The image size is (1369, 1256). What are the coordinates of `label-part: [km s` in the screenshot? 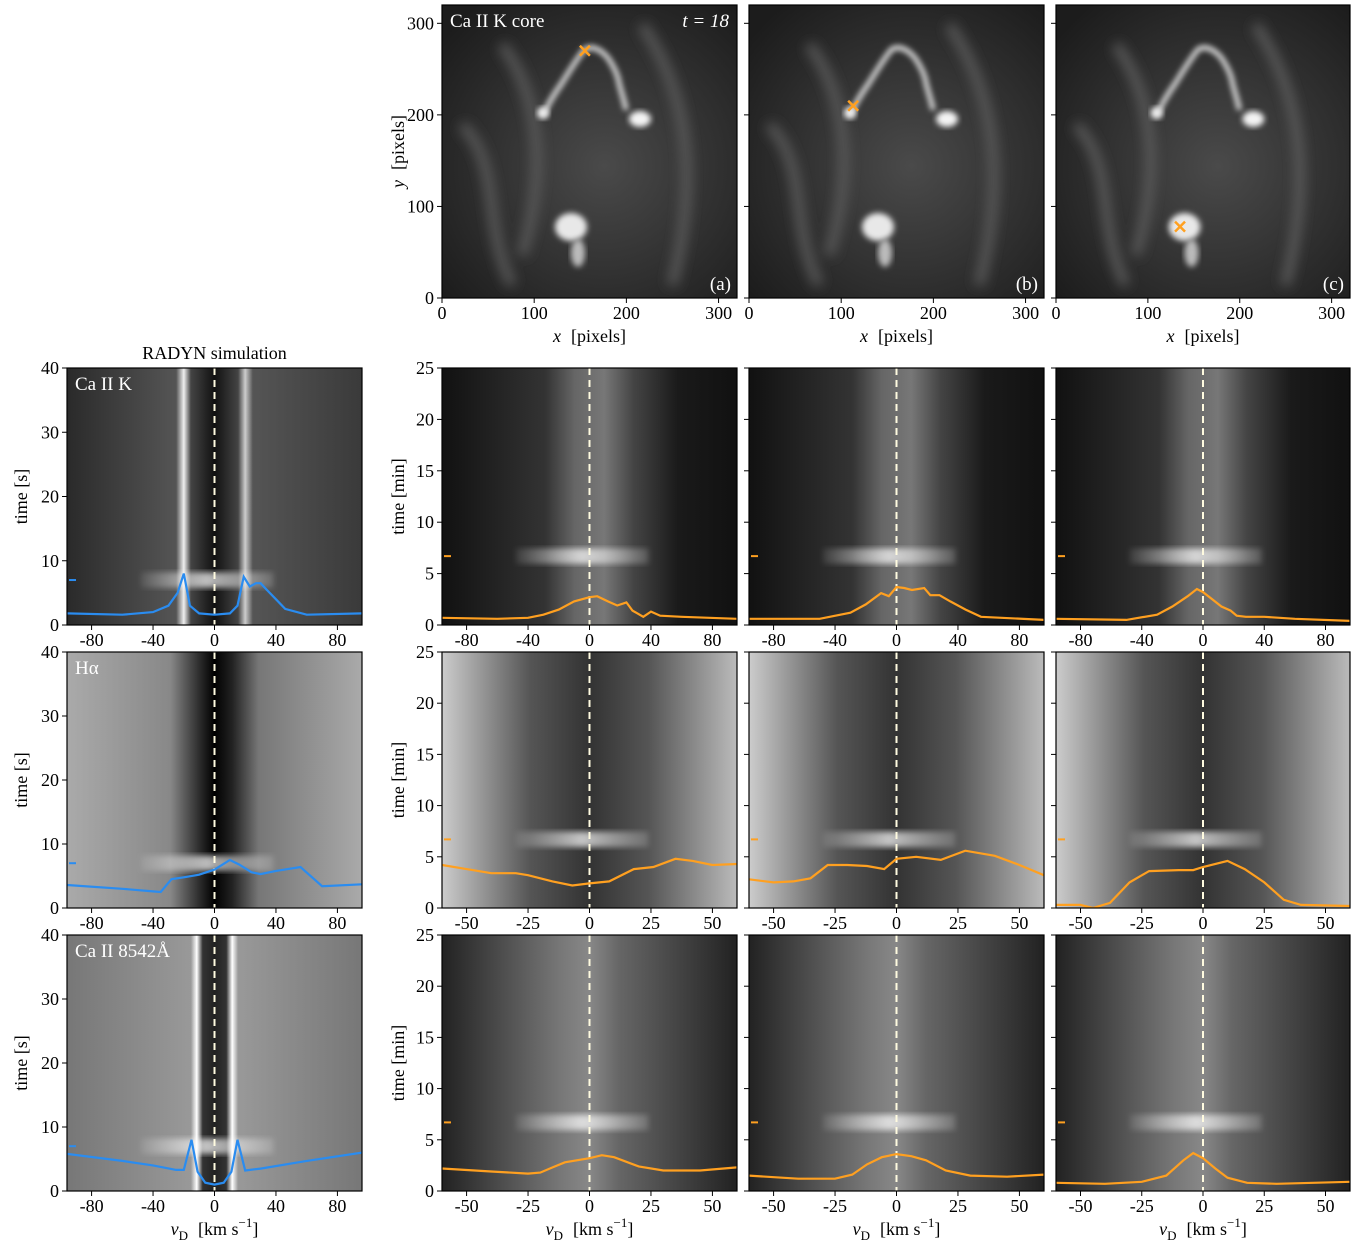 It's located at (218, 1229).